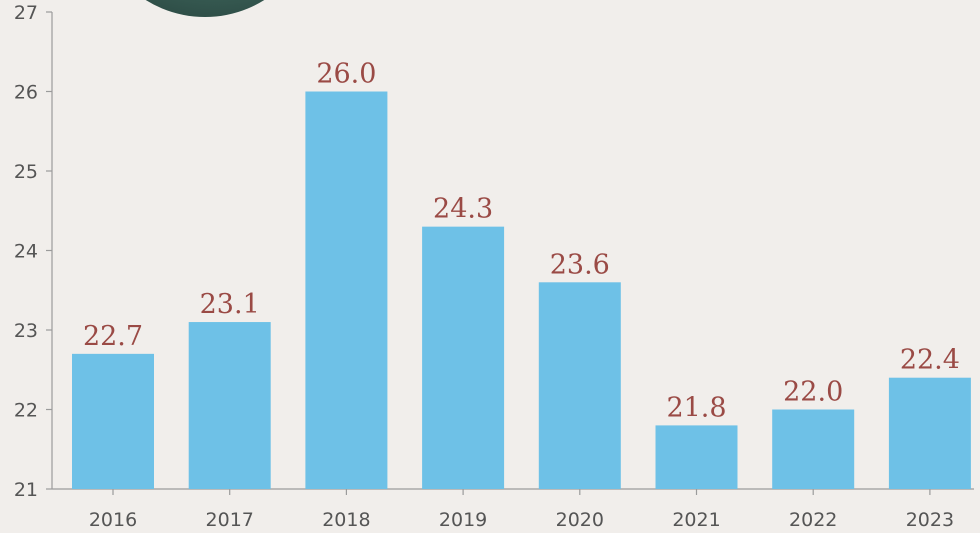 Image resolution: width=980 pixels, height=533 pixels. Describe the element at coordinates (113, 520) in the screenshot. I see `x-tick-label-2016: 2016` at that location.